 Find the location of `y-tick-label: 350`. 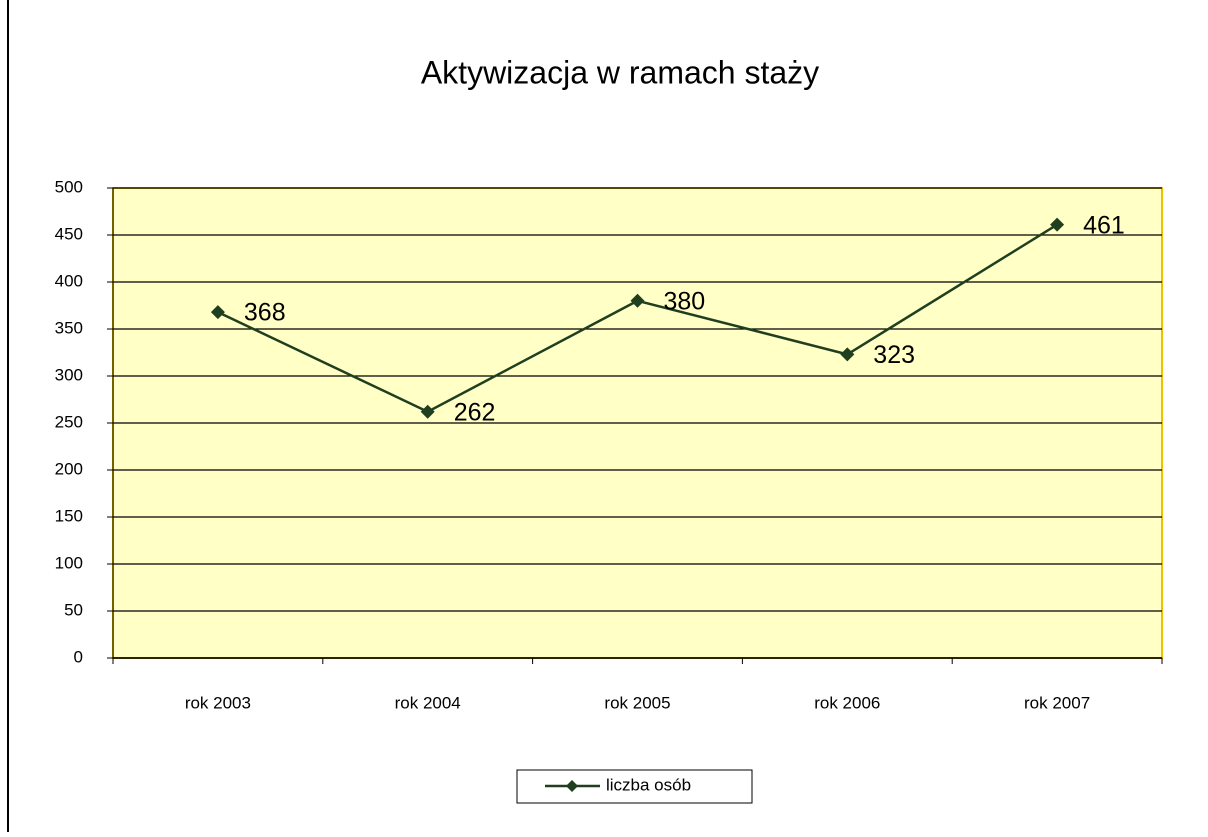

y-tick-label: 350 is located at coordinates (69, 327).